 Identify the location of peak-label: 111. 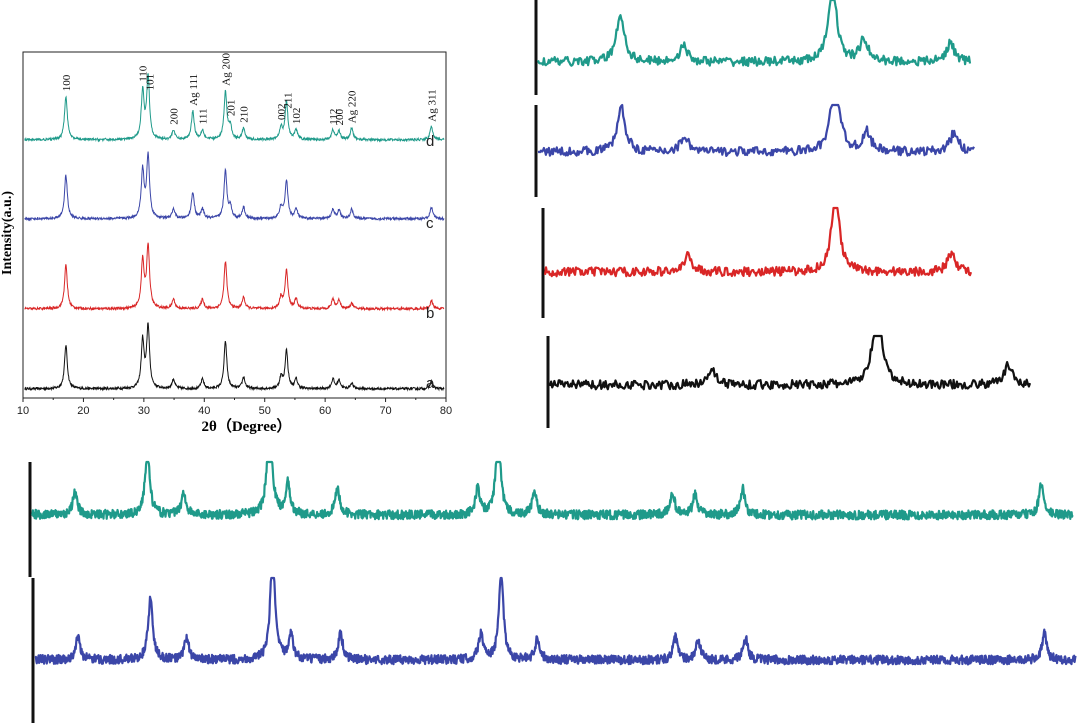
(204, 117).